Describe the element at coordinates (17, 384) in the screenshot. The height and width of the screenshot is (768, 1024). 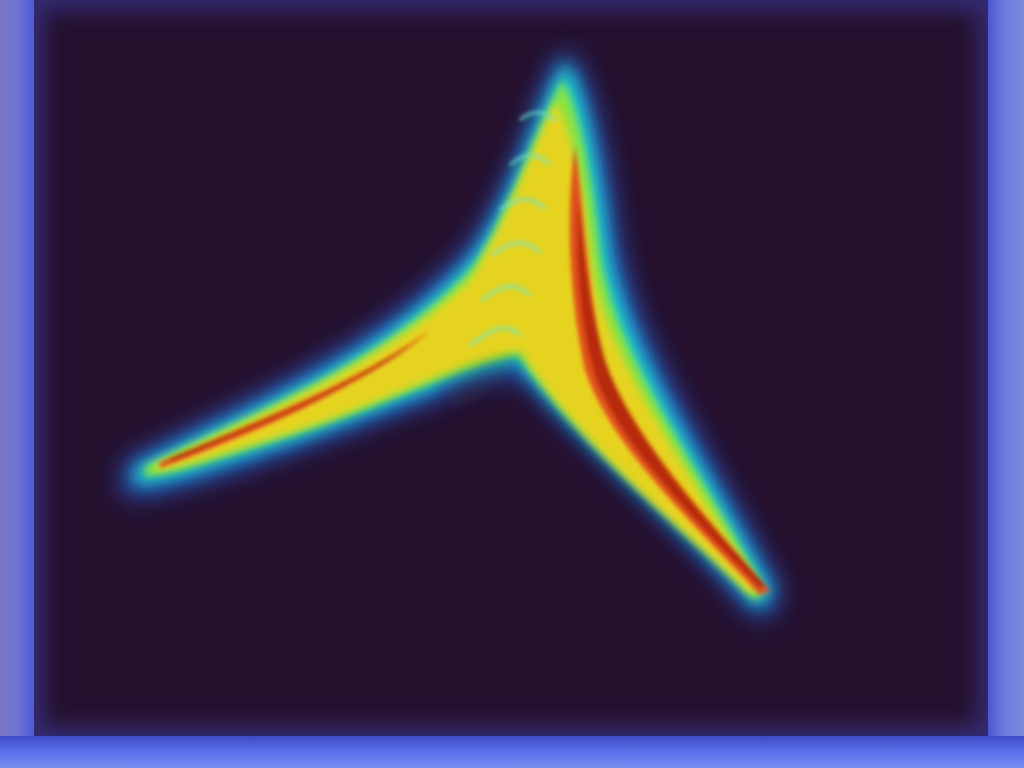
I see `frame-left-border` at that location.